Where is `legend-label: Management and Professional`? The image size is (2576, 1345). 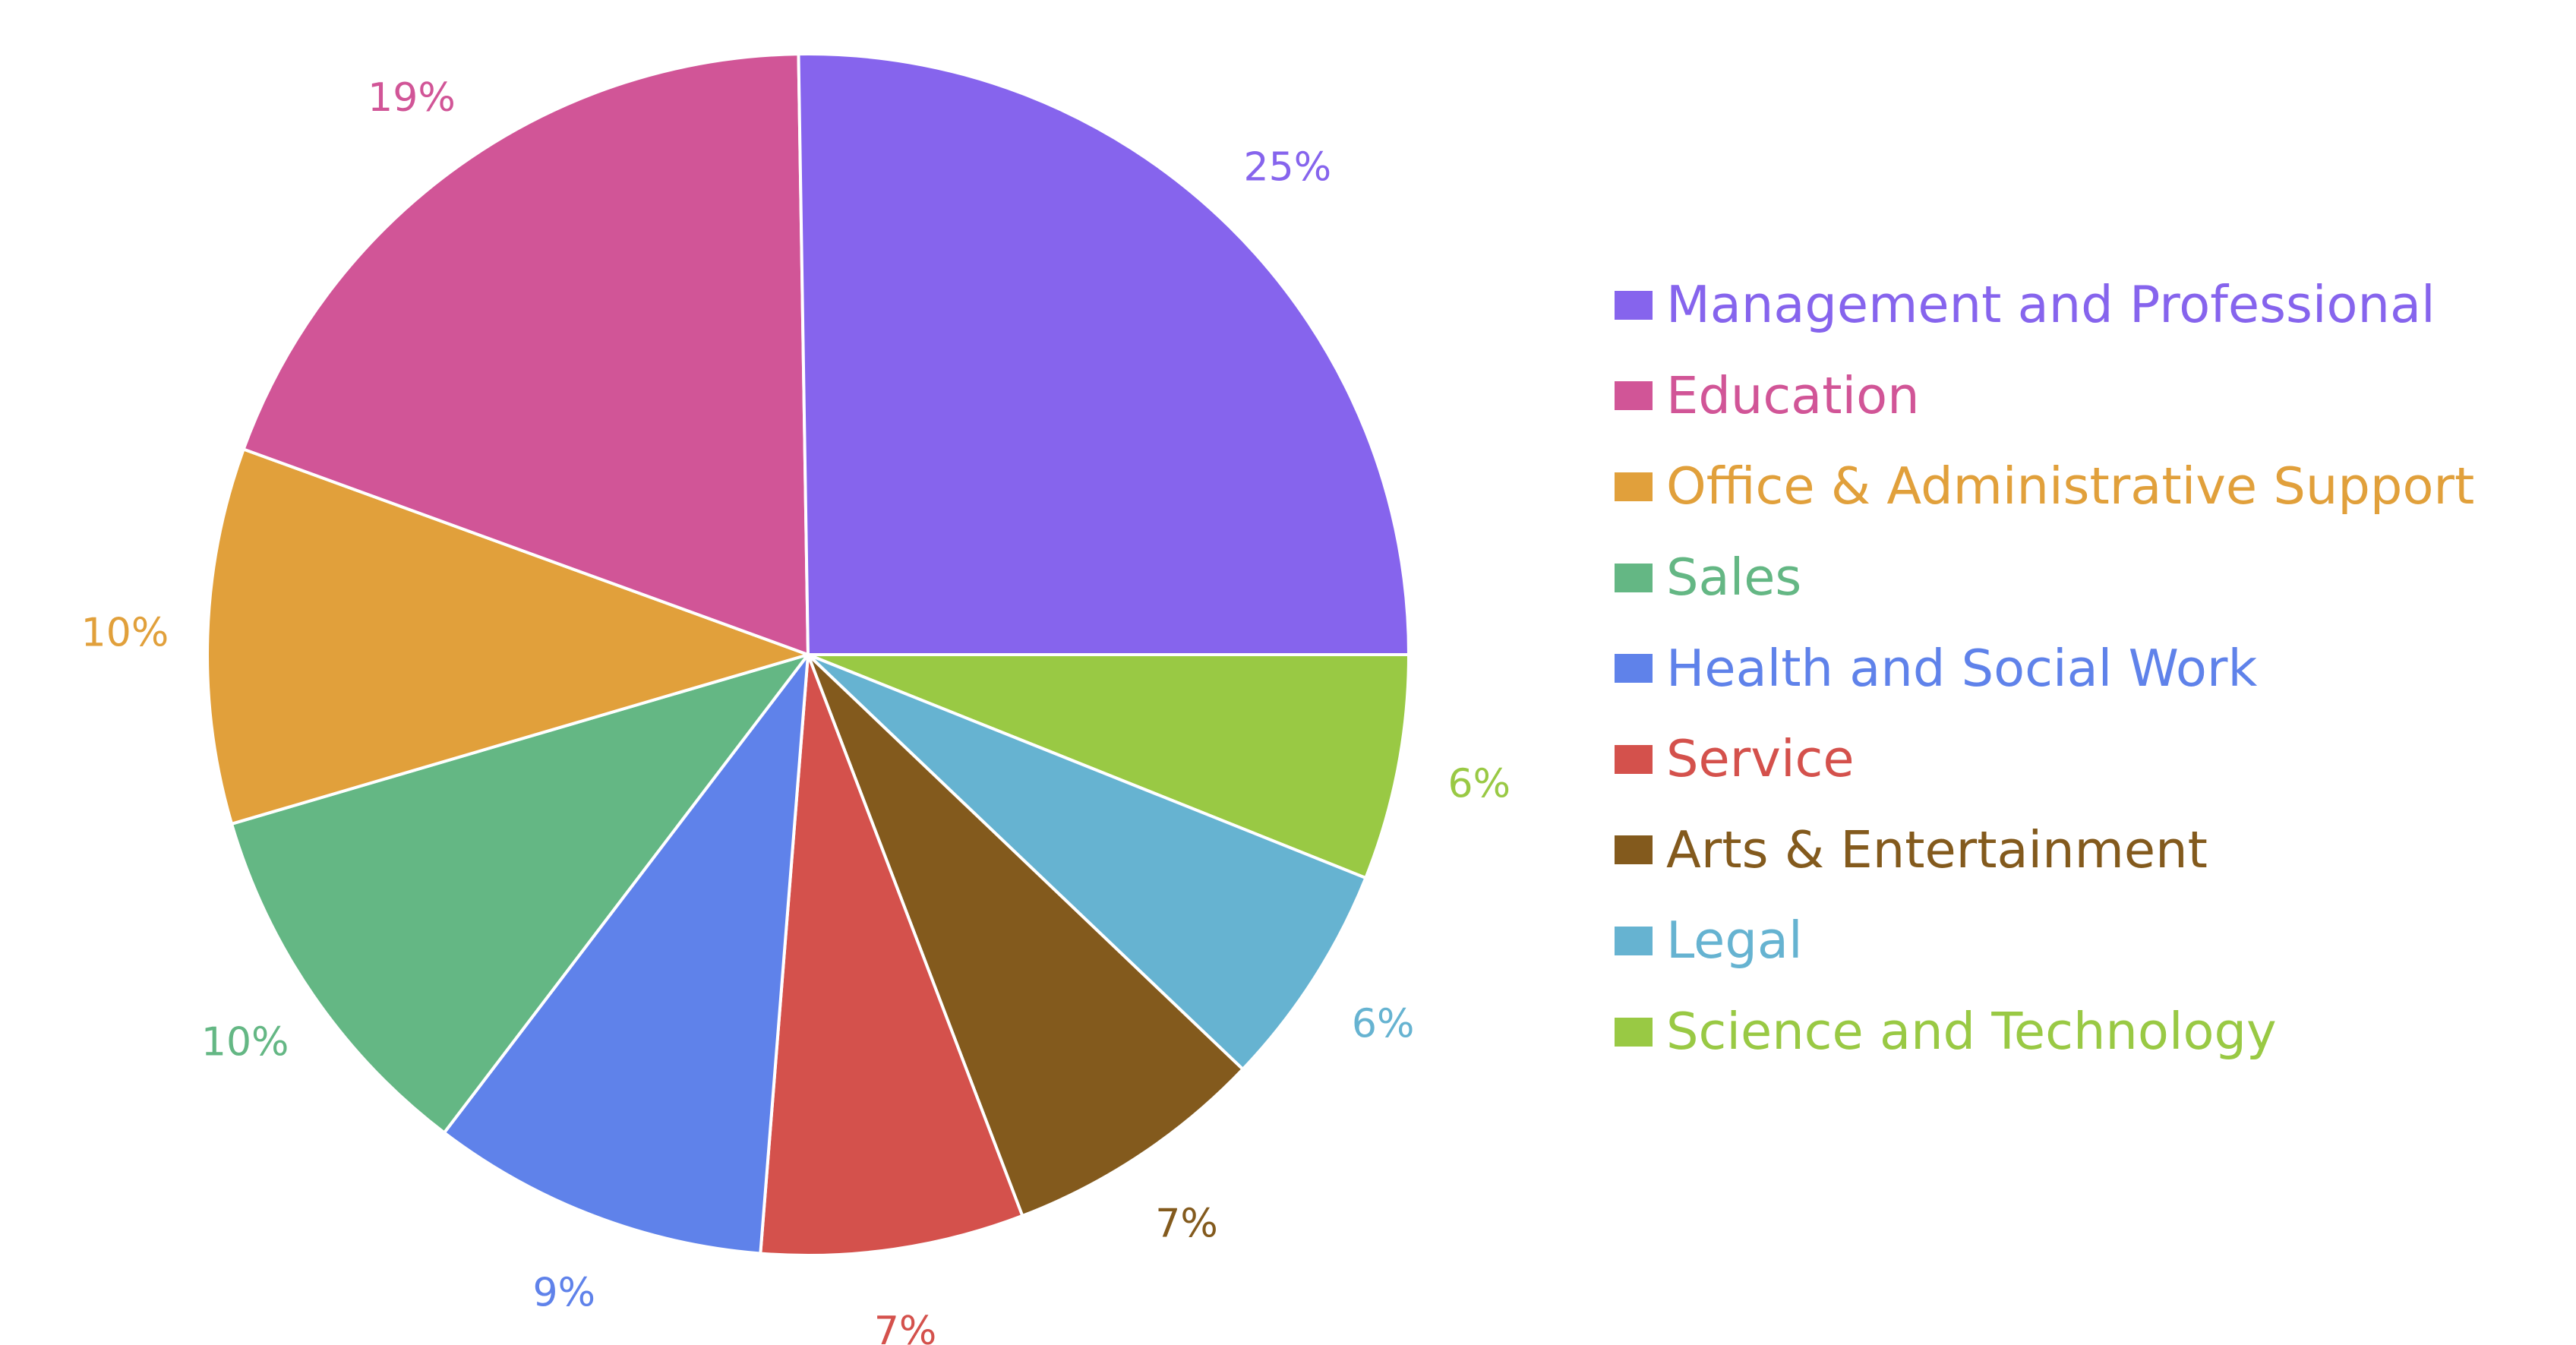
legend-label: Management and Professional is located at coordinates (2051, 305).